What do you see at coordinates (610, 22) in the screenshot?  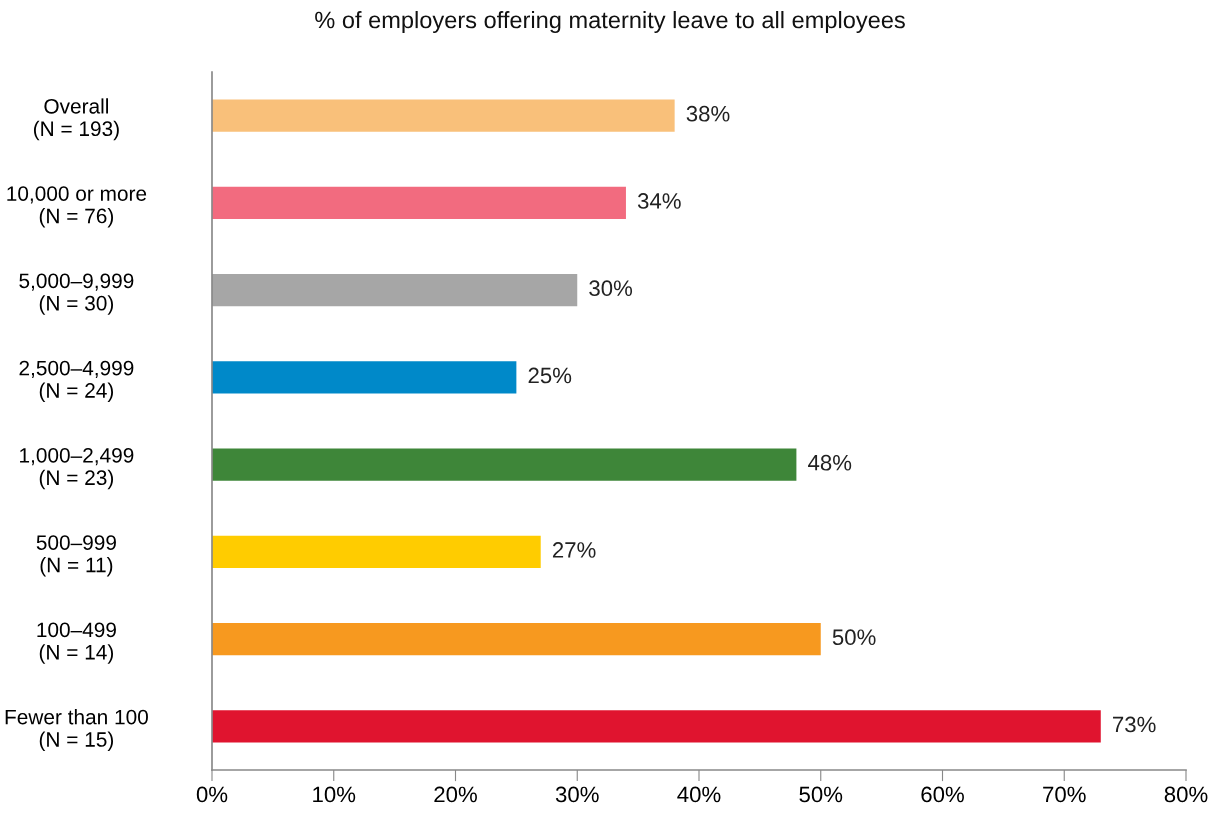 I see `chart-title: % of employers offering maternity leave to all employees` at bounding box center [610, 22].